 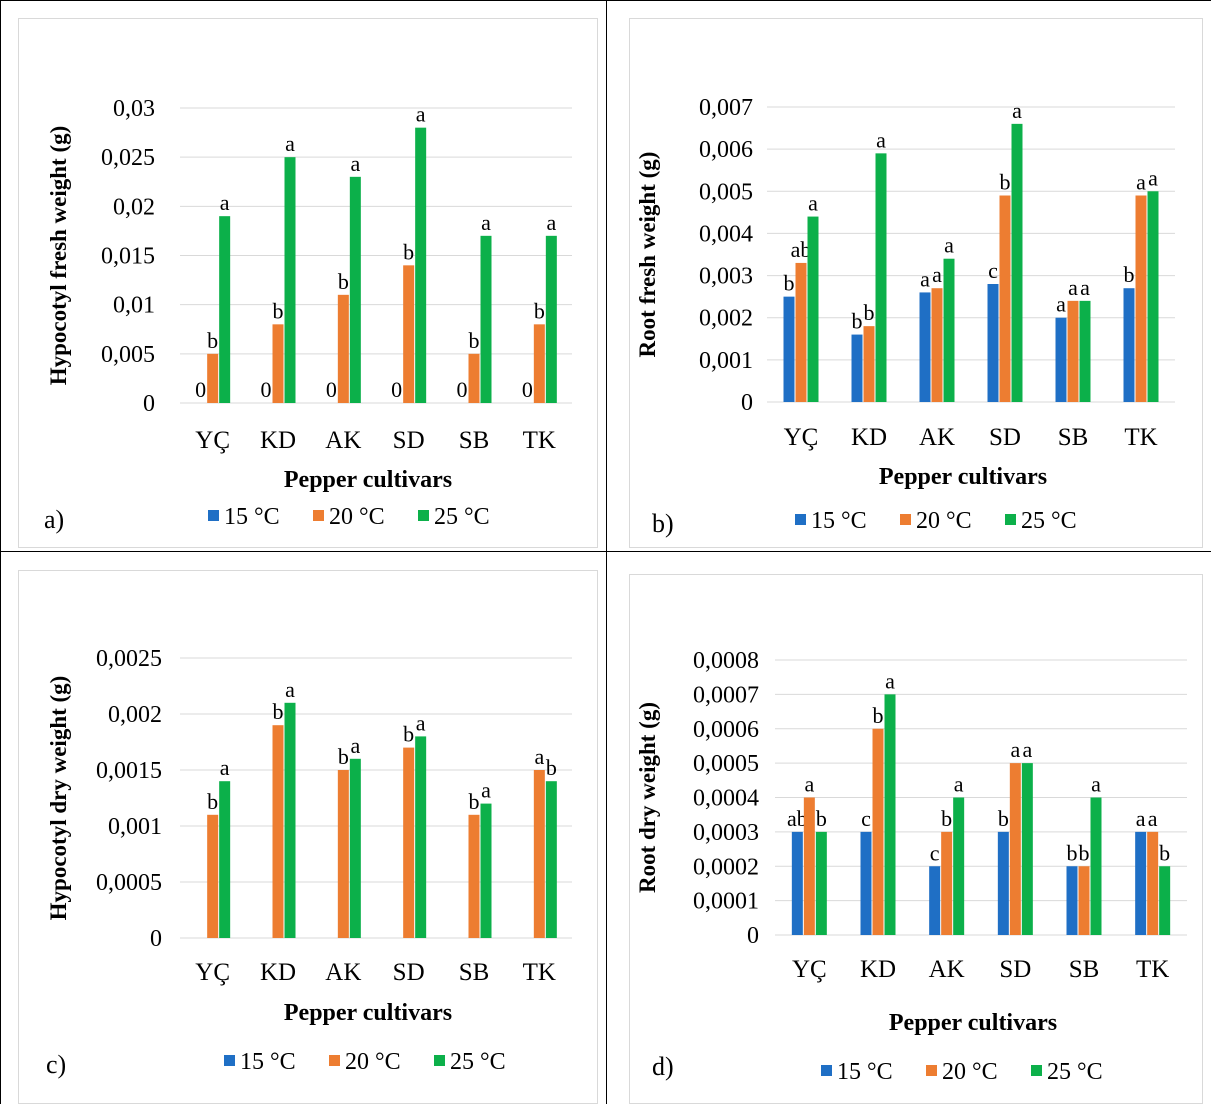 What do you see at coordinates (797, 883) in the screenshot?
I see `bar-YÇ-15 °C` at bounding box center [797, 883].